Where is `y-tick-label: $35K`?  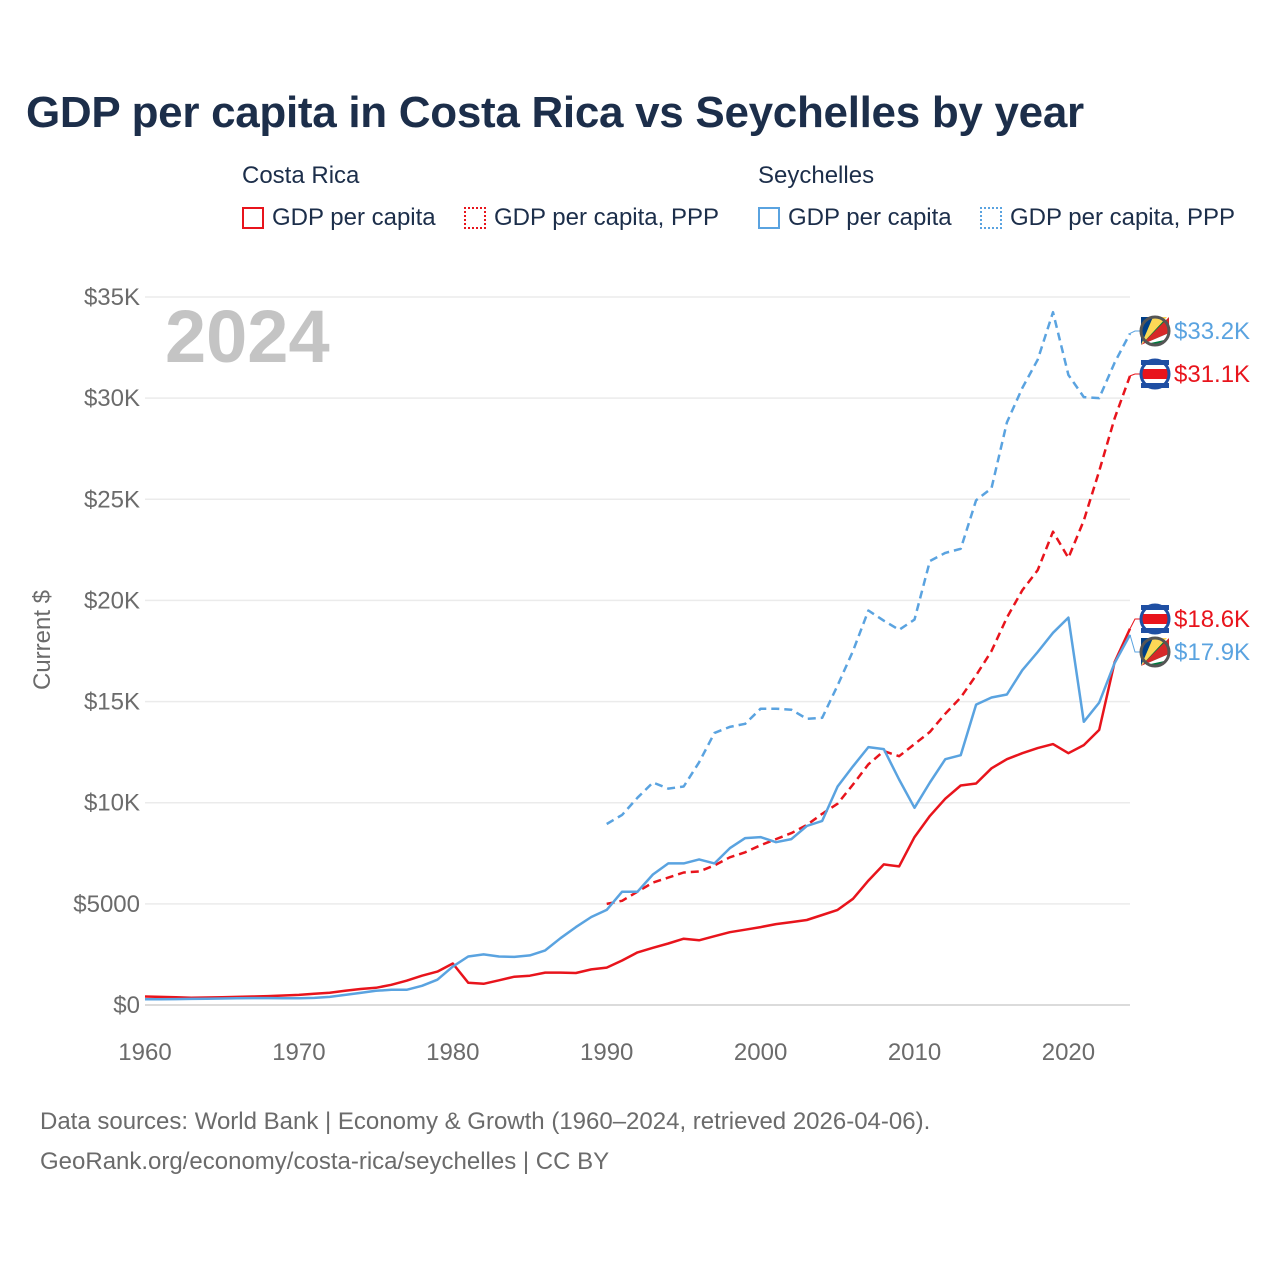
y-tick-label: $35K is located at coordinates (112, 297).